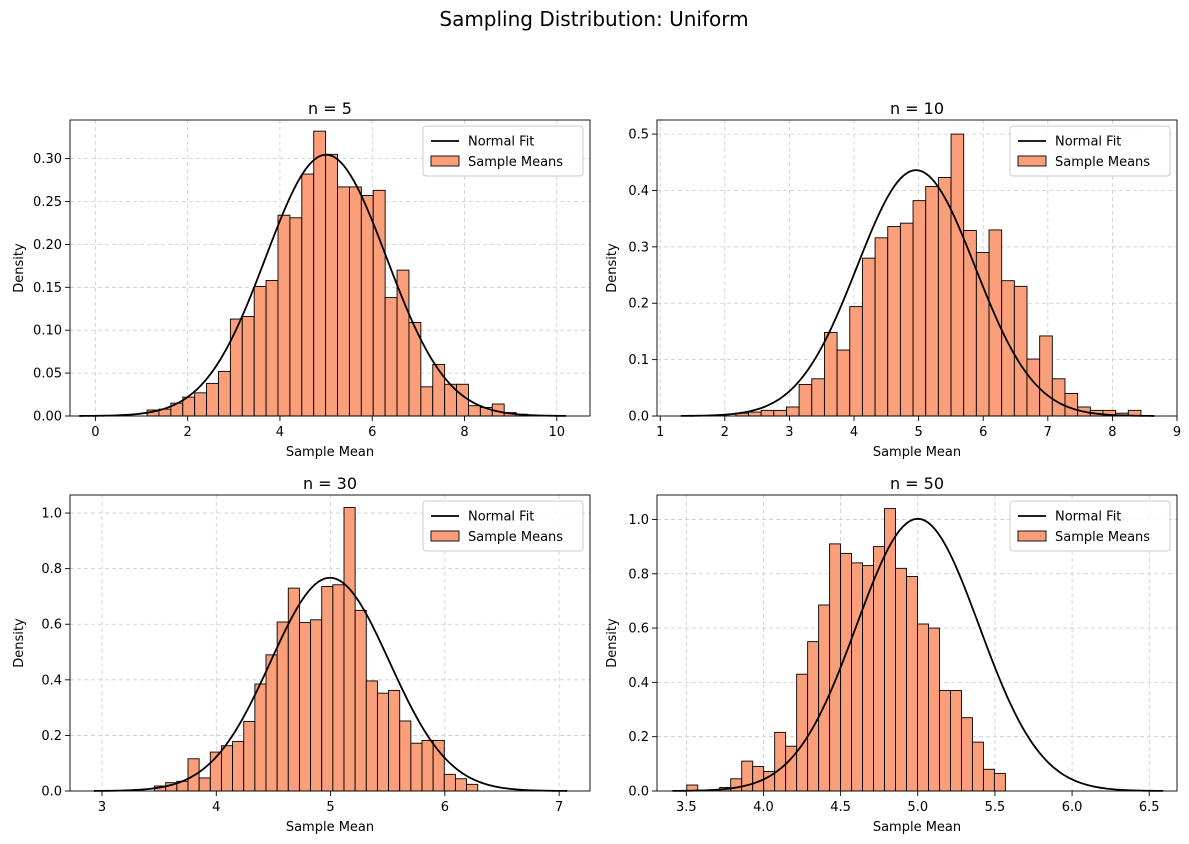 This screenshot has height=844, width=1189. What do you see at coordinates (1112, 432) in the screenshot?
I see `x-tick-label: 8` at bounding box center [1112, 432].